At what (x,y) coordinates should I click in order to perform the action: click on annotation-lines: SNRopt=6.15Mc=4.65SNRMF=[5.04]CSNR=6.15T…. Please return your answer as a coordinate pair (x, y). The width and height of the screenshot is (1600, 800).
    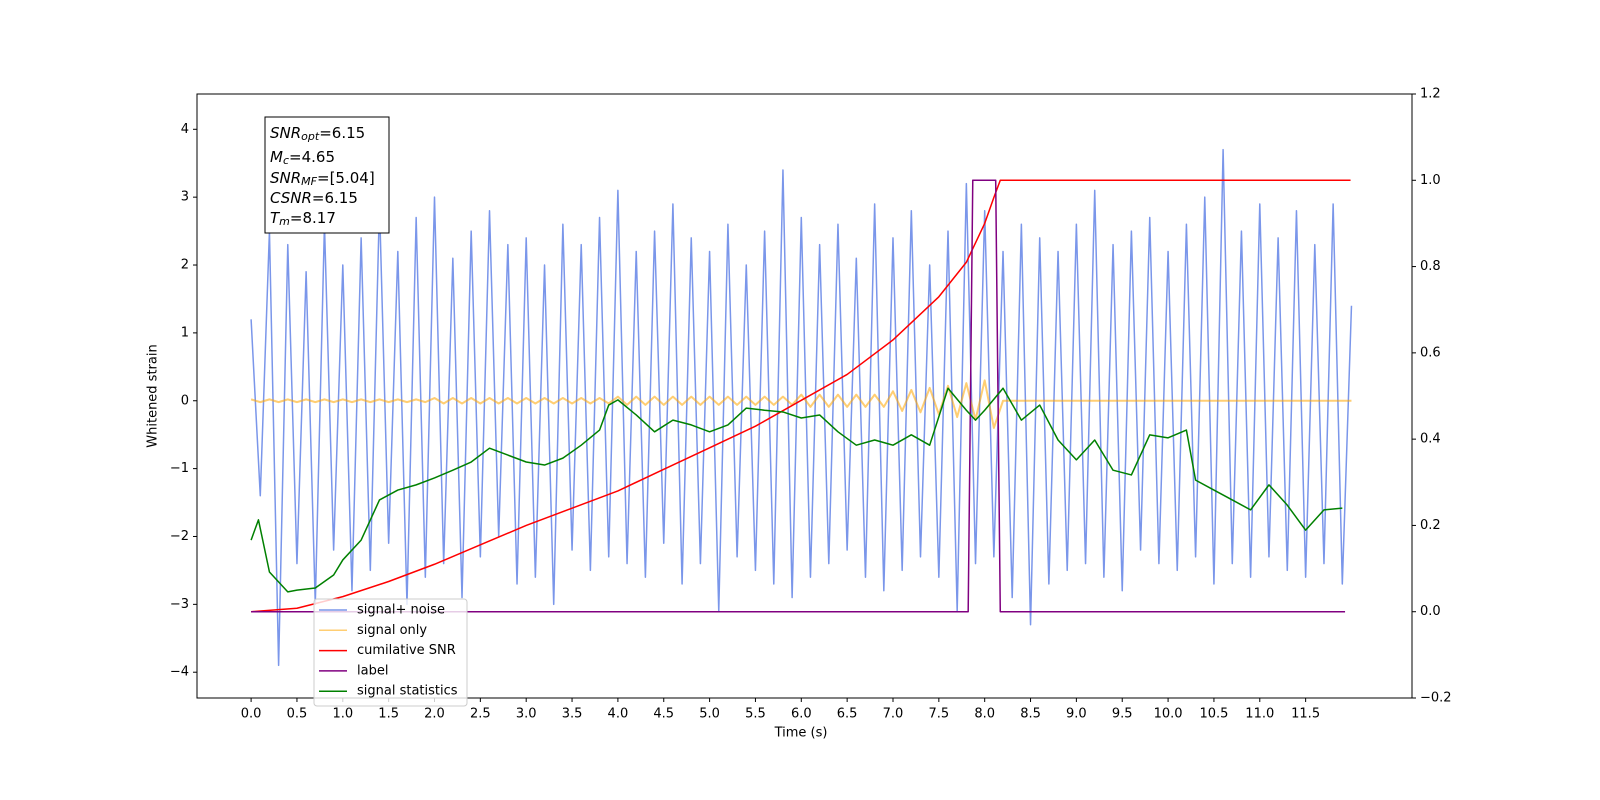
    Looking at the image, I should click on (322, 176).